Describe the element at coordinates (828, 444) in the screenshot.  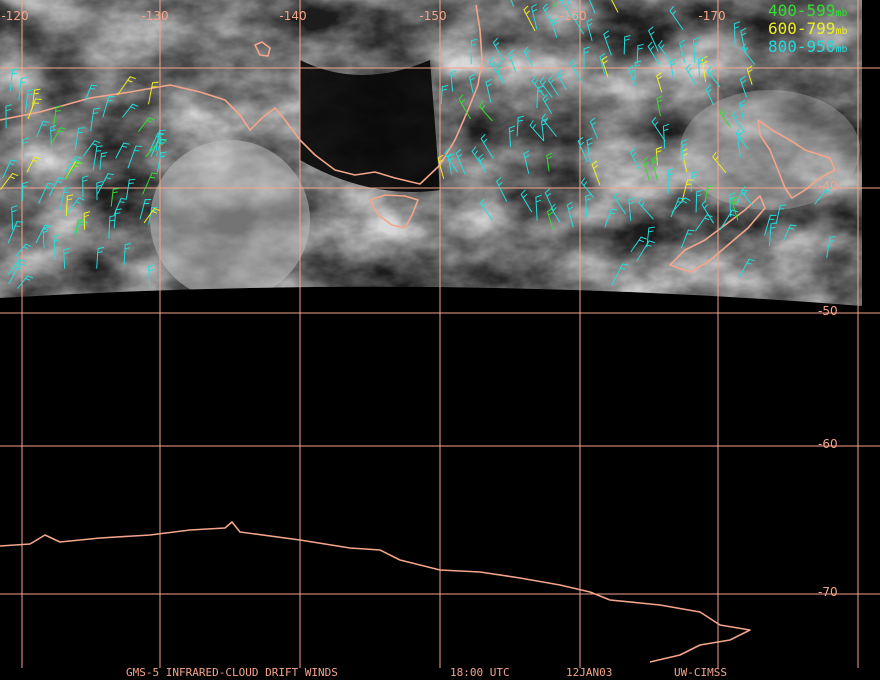
I see `latitude-label: -60` at that location.